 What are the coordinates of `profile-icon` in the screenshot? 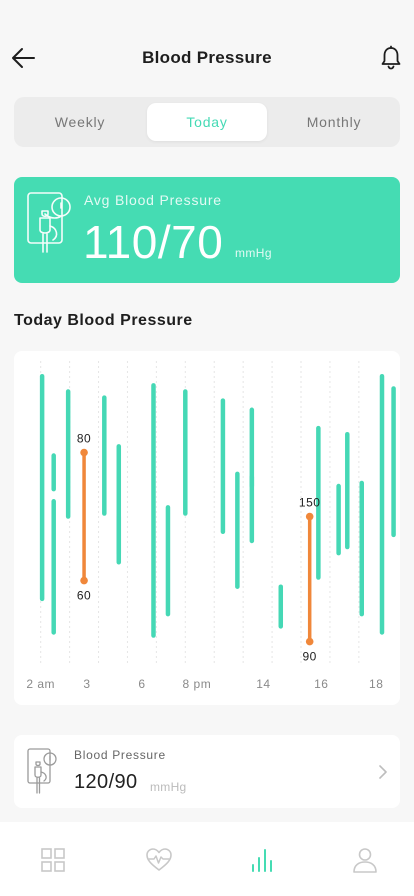 It's located at (365, 860).